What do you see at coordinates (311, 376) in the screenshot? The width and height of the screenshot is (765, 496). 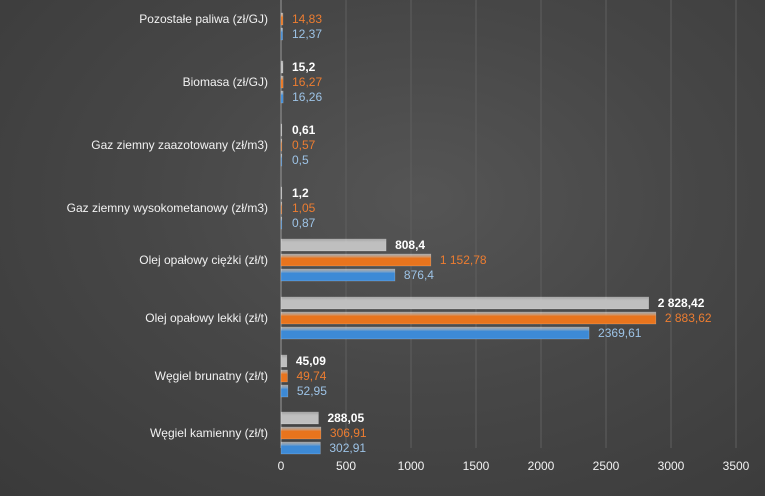 I see `data-label: 49,74` at bounding box center [311, 376].